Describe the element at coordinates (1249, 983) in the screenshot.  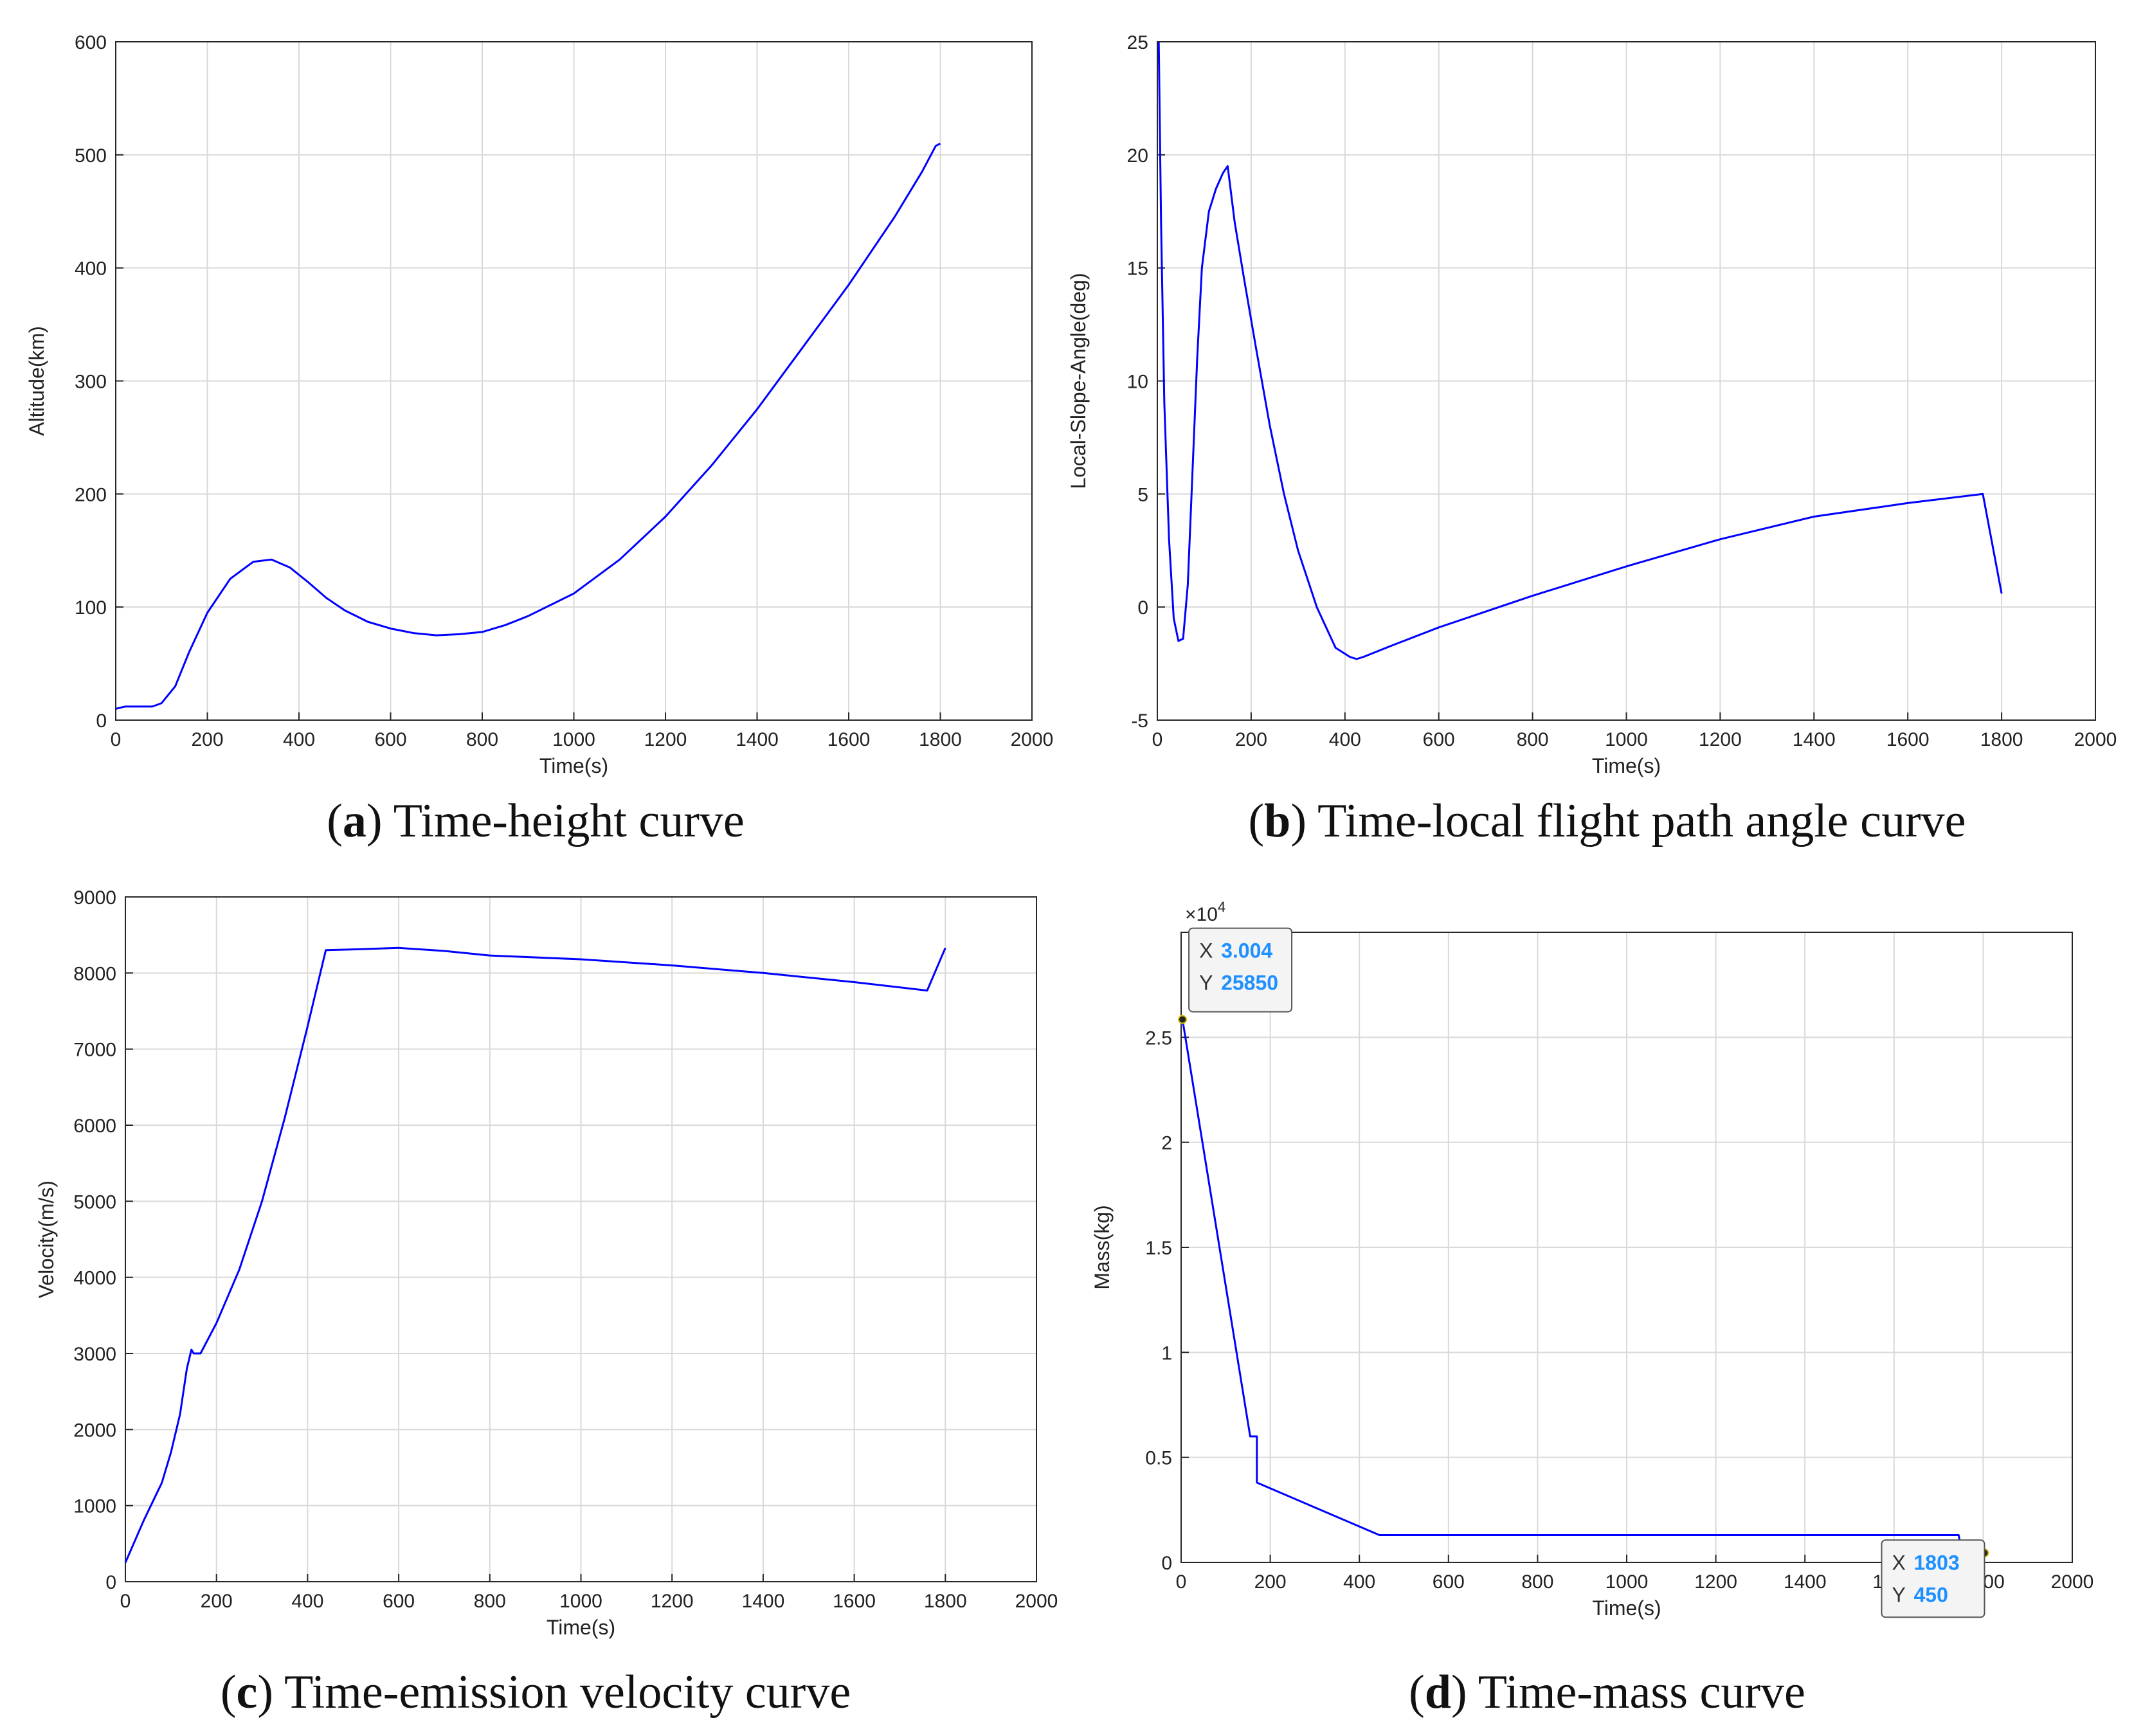
I see `datatip-y-value: 25850` at that location.